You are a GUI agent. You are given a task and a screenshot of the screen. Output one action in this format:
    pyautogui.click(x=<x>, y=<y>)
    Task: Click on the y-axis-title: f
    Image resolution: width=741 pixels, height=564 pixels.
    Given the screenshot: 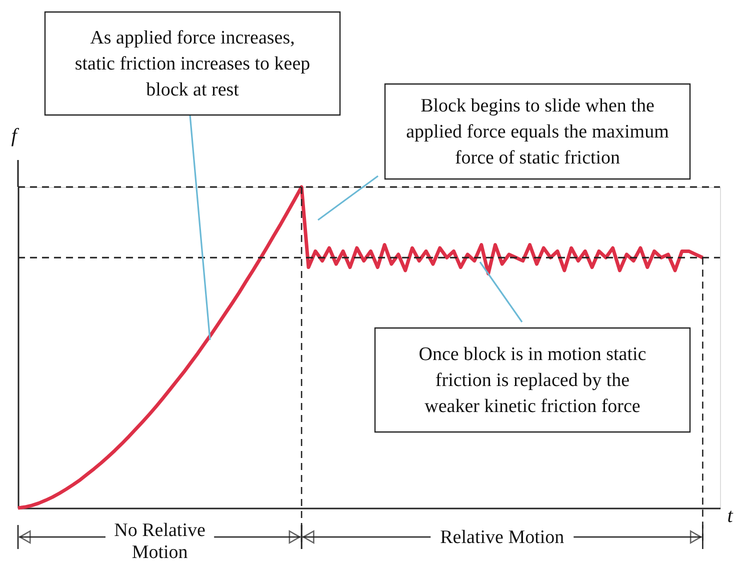 What is the action you would take?
    pyautogui.click(x=15, y=136)
    